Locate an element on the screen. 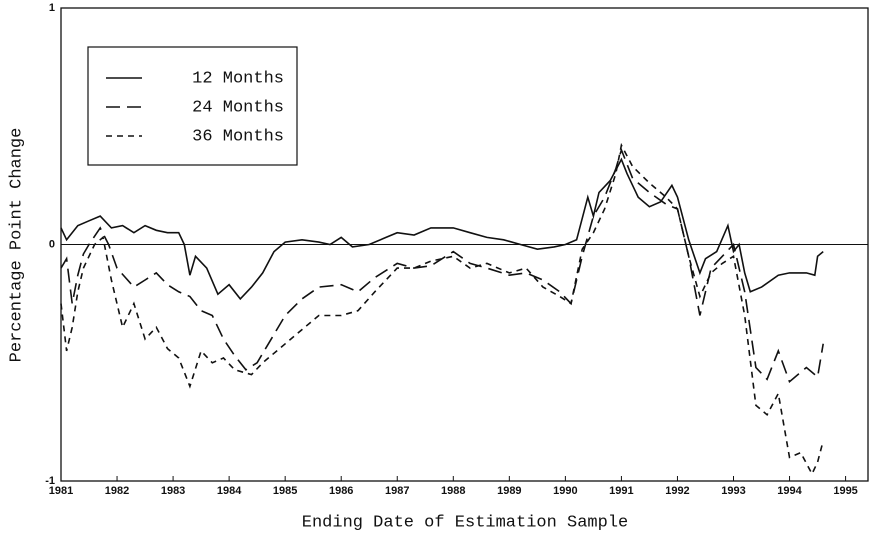 This screenshot has width=881, height=537. x-tick-label: 1988 is located at coordinates (453, 491).